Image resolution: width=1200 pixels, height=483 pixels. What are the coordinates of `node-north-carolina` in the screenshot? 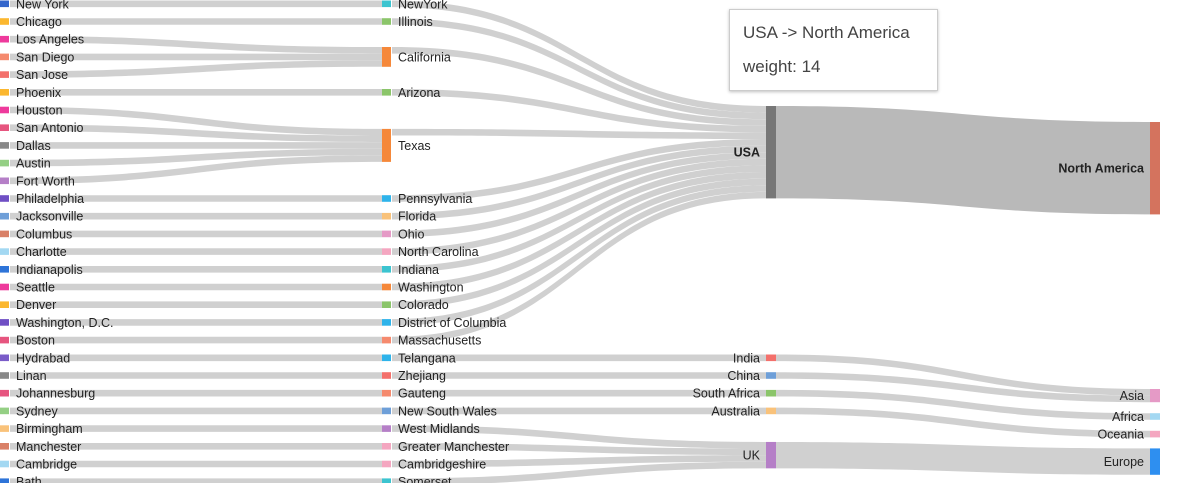 It's located at (386, 251).